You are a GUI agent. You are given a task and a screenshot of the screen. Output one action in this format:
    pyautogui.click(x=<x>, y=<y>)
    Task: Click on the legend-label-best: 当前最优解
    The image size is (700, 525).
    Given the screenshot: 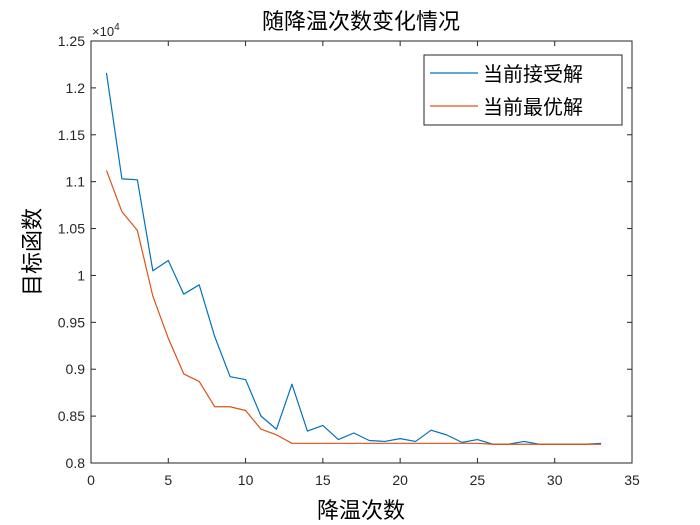 What is the action you would take?
    pyautogui.click(x=533, y=107)
    